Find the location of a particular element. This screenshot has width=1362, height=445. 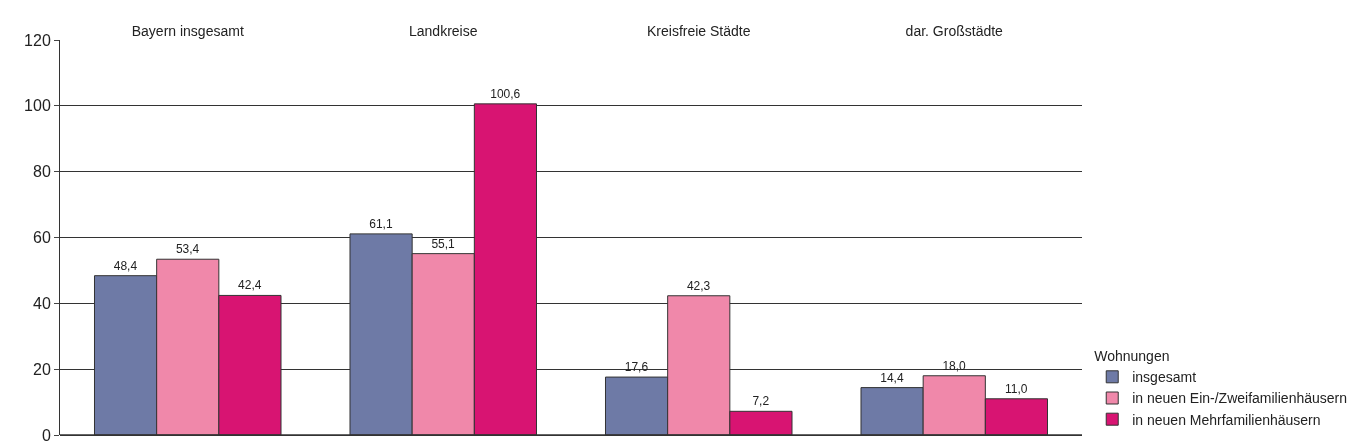

data-label: 61,1 is located at coordinates (381, 223).